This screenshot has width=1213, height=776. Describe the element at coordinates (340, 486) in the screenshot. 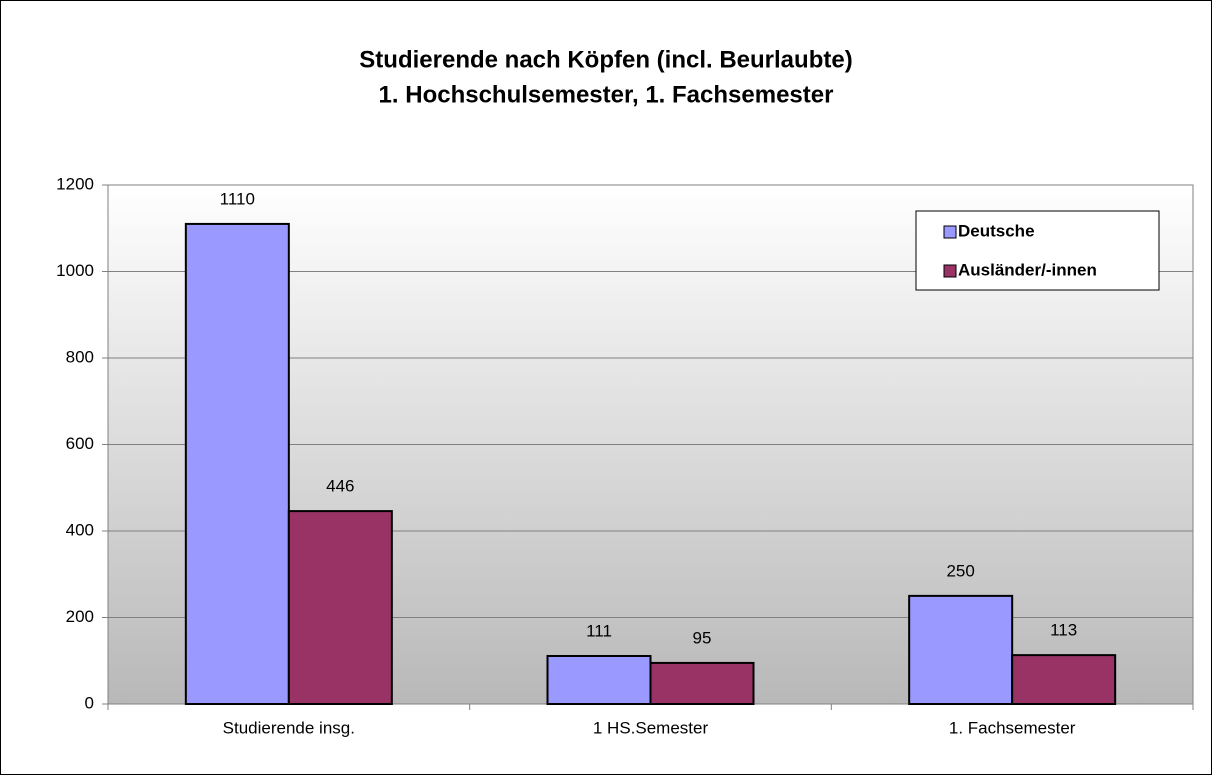

I see `data-label: 446` at that location.